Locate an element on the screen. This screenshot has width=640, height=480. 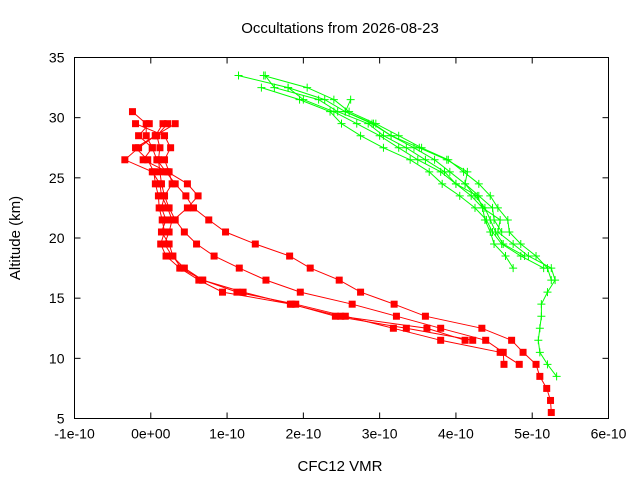
x-tick-label: 6e-10 is located at coordinates (609, 434).